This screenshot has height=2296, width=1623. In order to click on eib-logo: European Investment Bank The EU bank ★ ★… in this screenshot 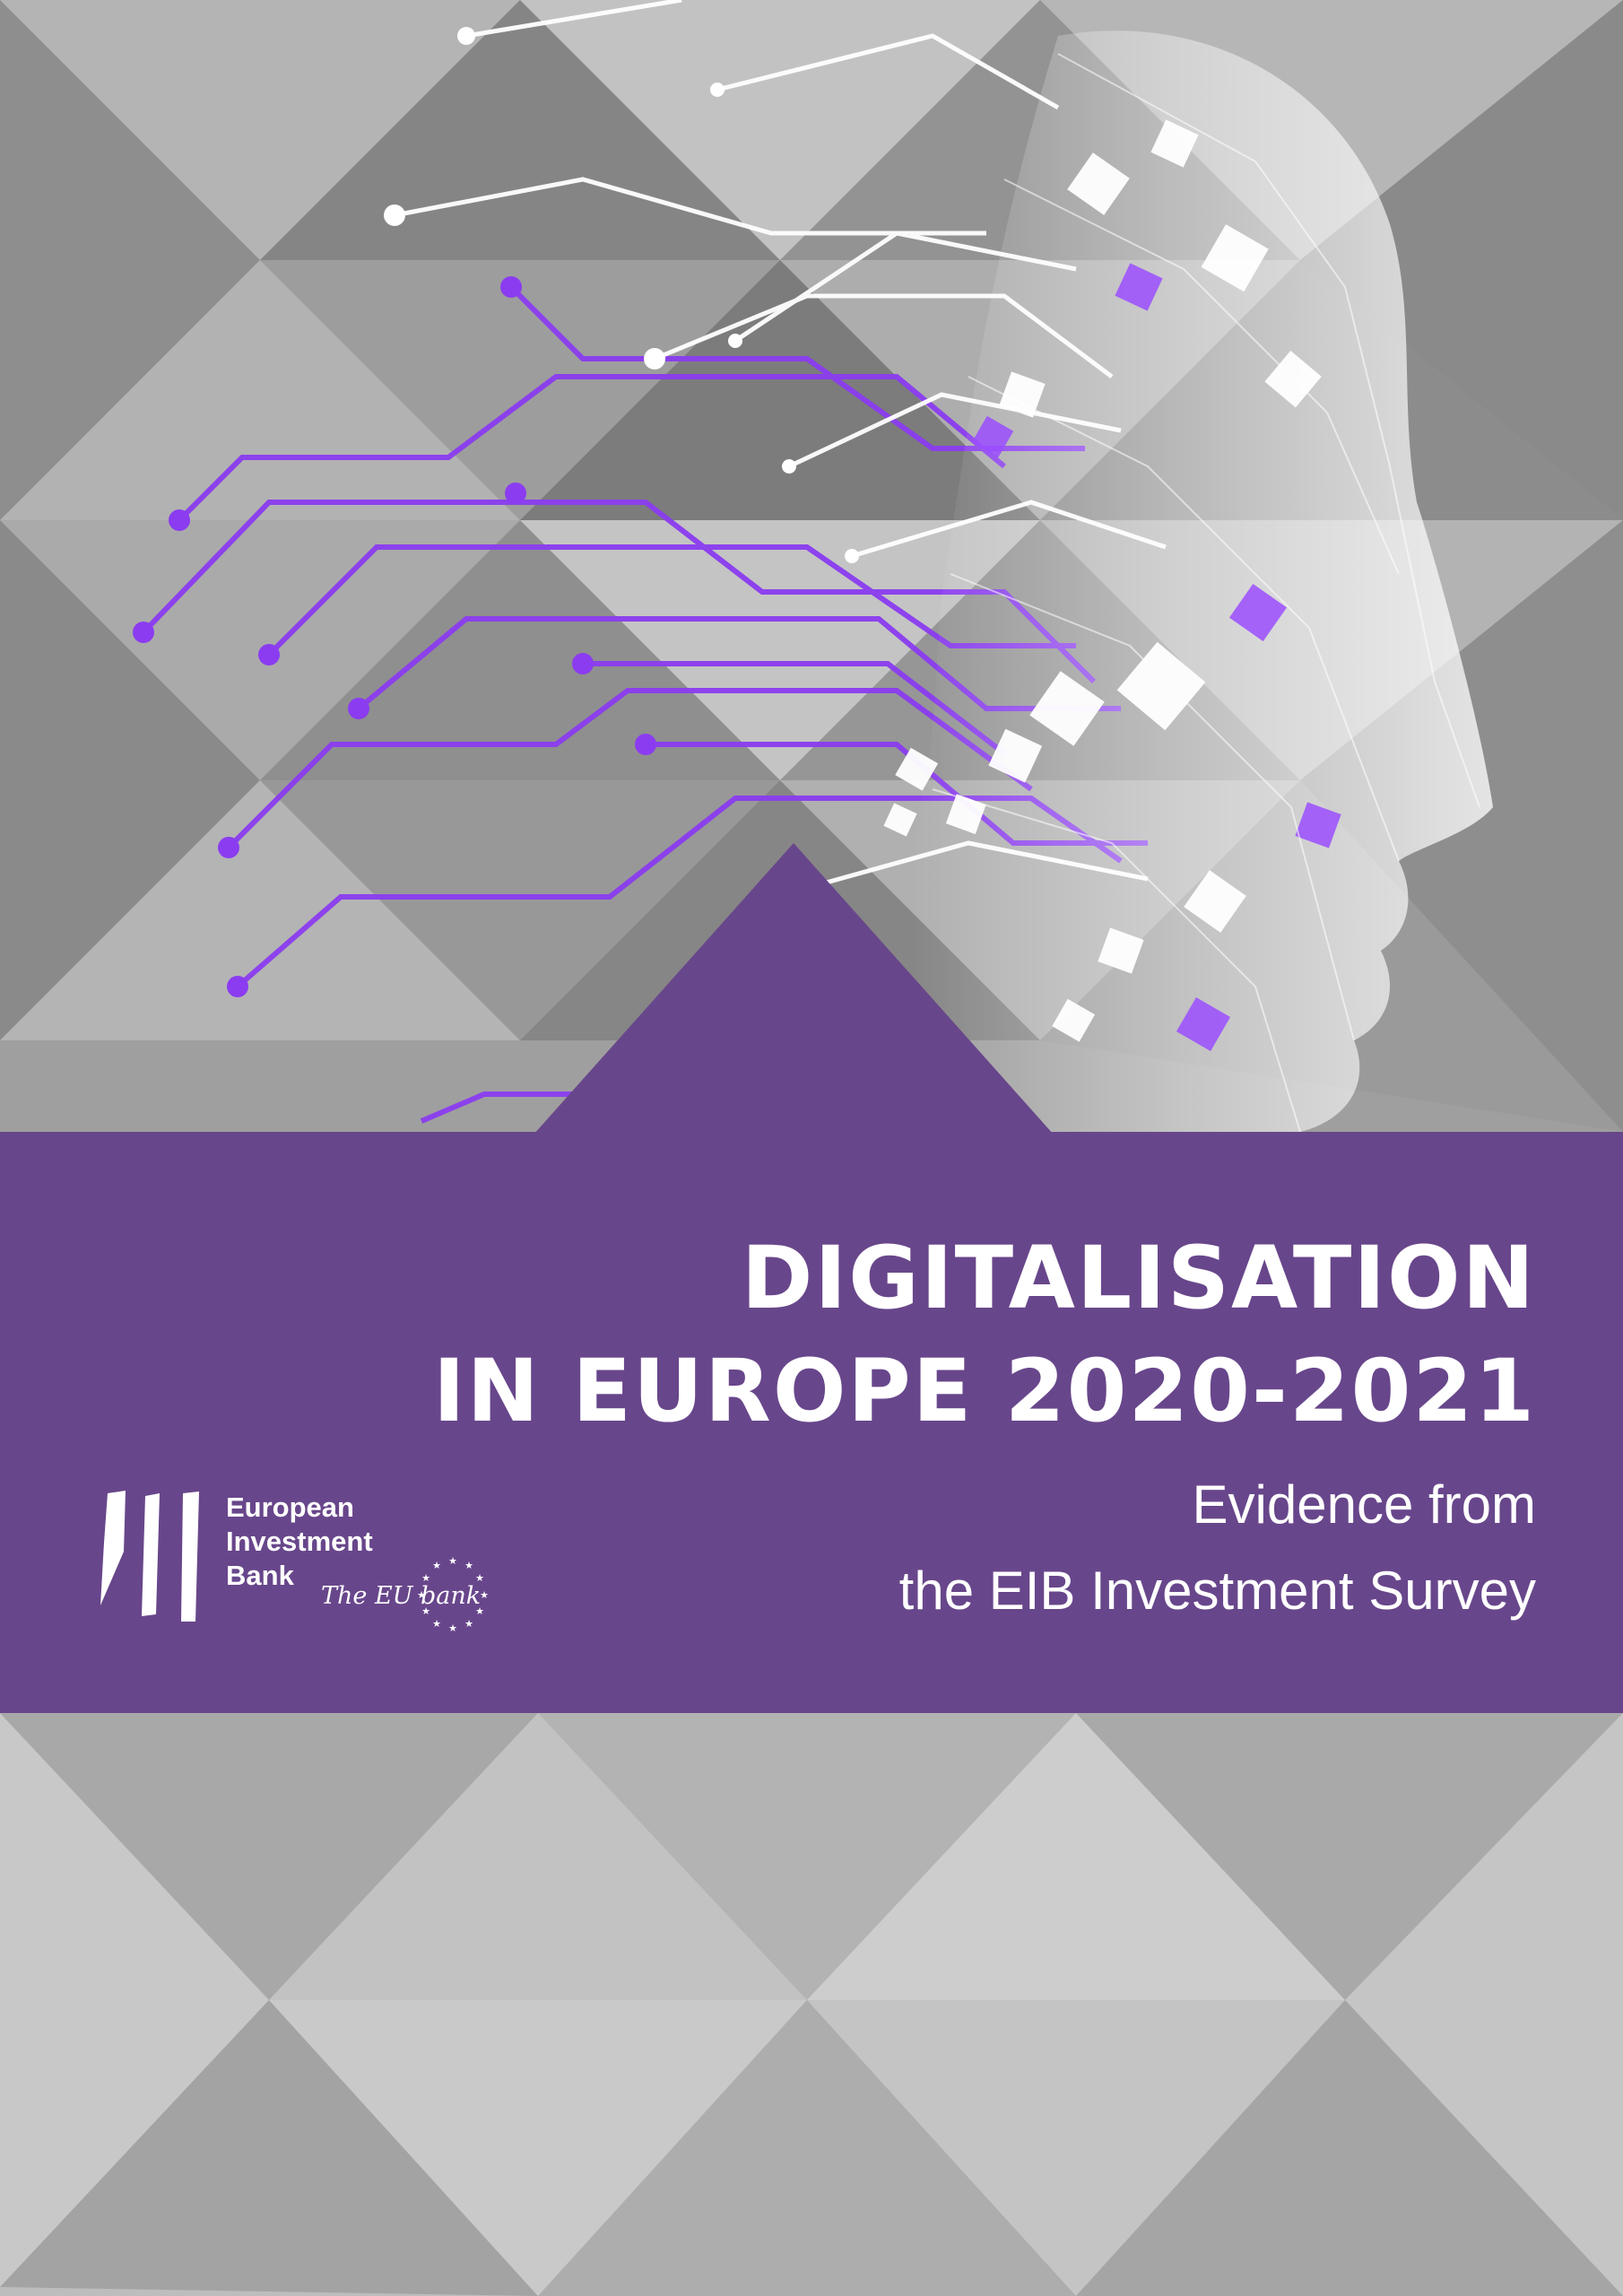, I will do `click(309, 1565)`.